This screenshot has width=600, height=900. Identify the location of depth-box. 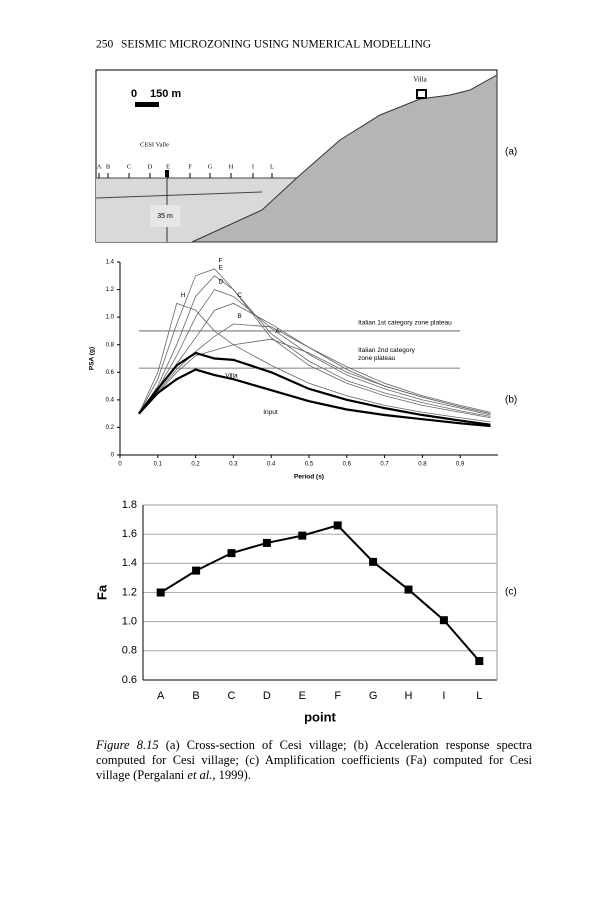
(165, 216).